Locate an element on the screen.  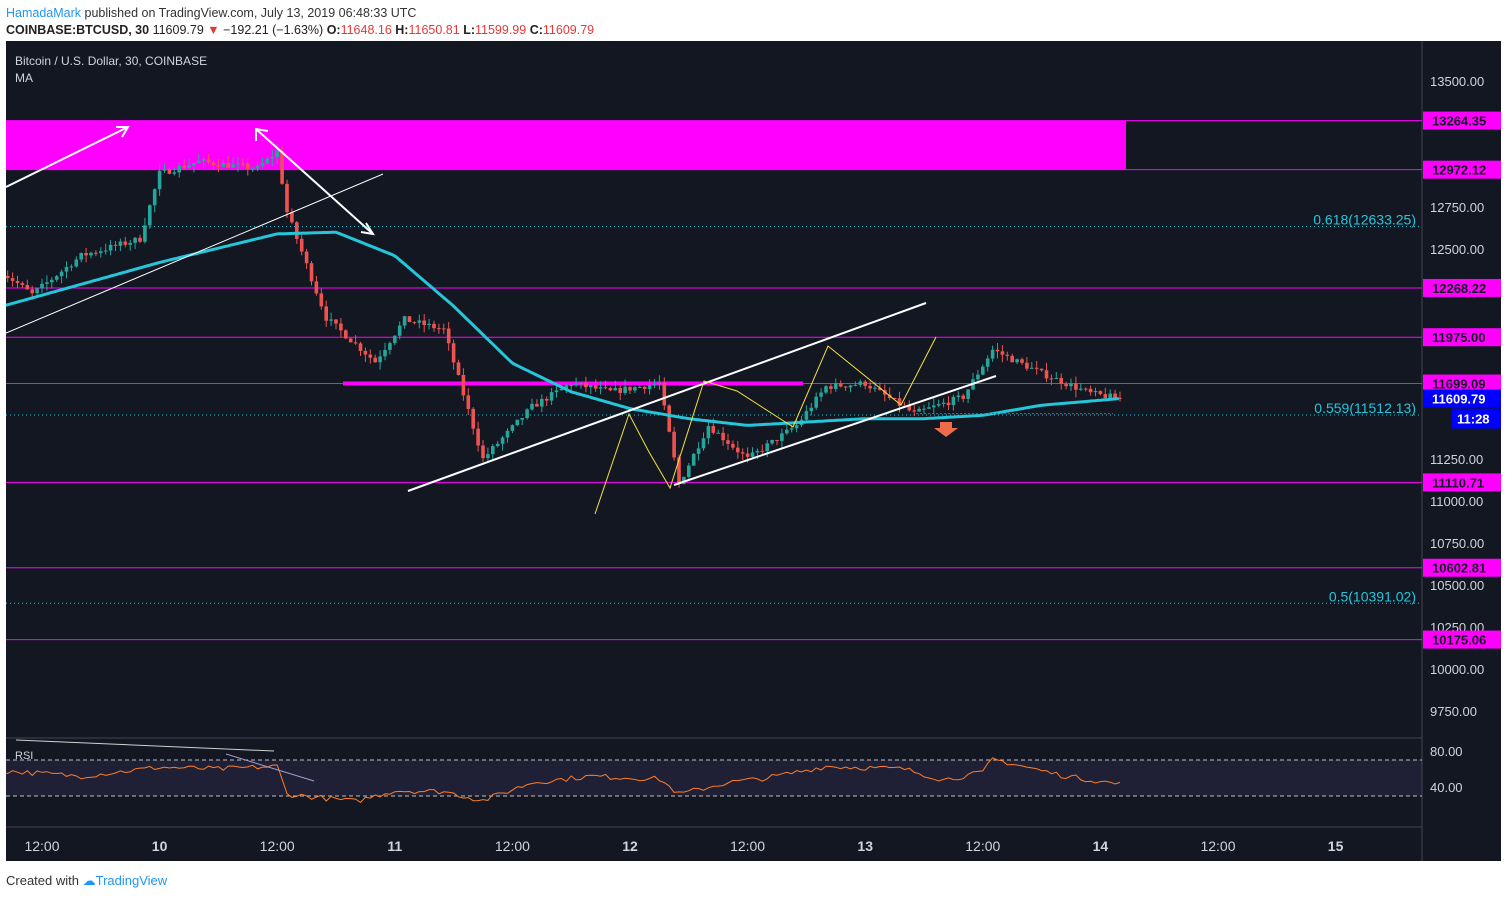
high-label: H: is located at coordinates (402, 30).